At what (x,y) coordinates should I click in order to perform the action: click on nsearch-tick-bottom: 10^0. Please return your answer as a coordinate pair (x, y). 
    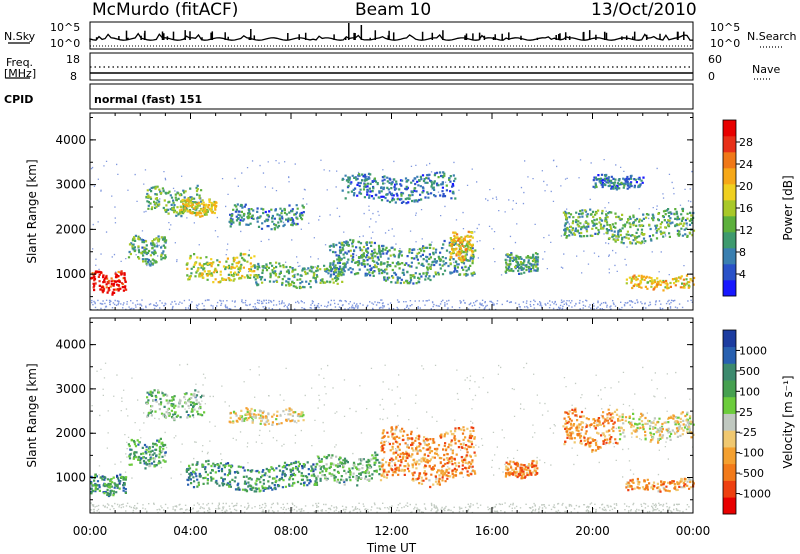
    Looking at the image, I should click on (725, 43).